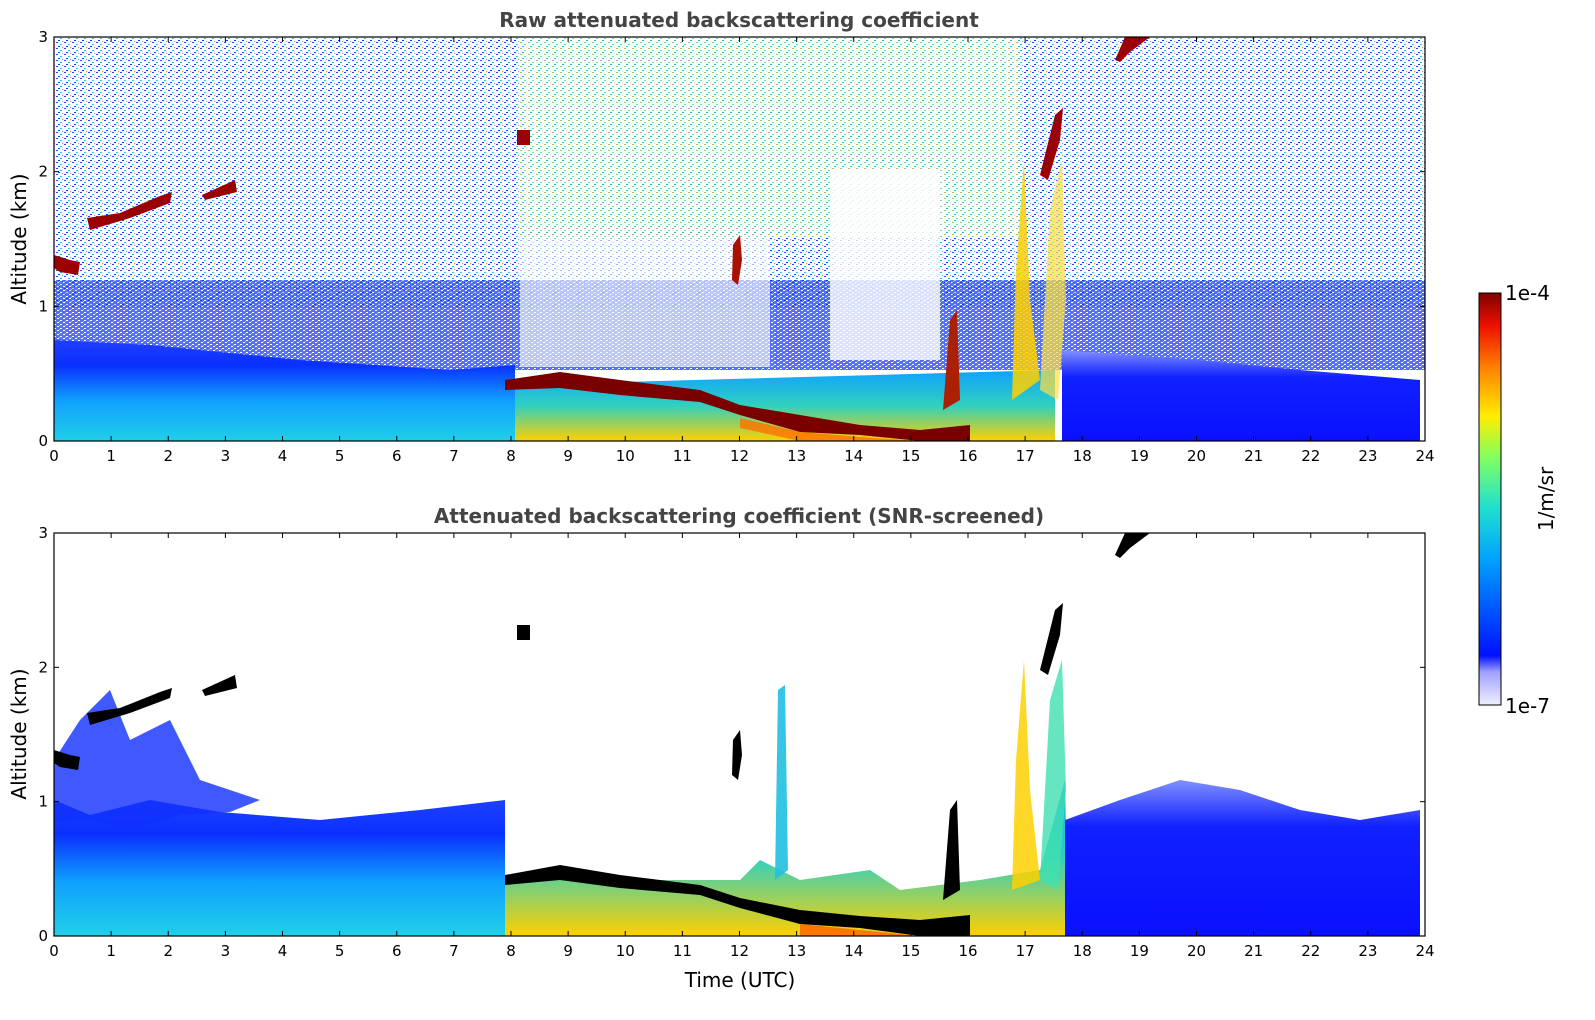 Image resolution: width=1595 pixels, height=1020 pixels. I want to click on low-cloud-edge, so click(830, 429).